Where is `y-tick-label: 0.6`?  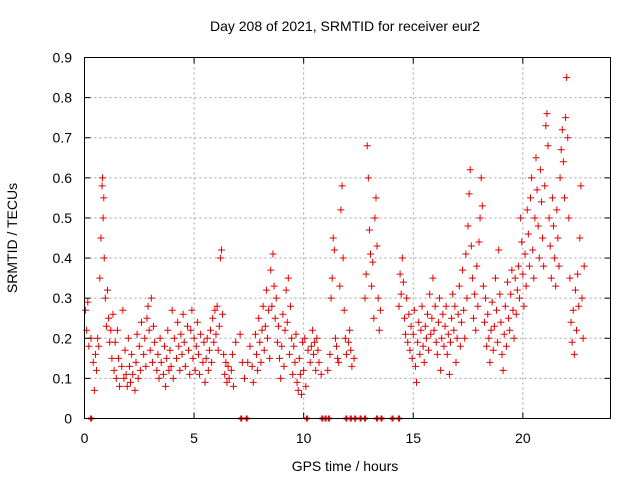
y-tick-label: 0.6 is located at coordinates (63, 178).